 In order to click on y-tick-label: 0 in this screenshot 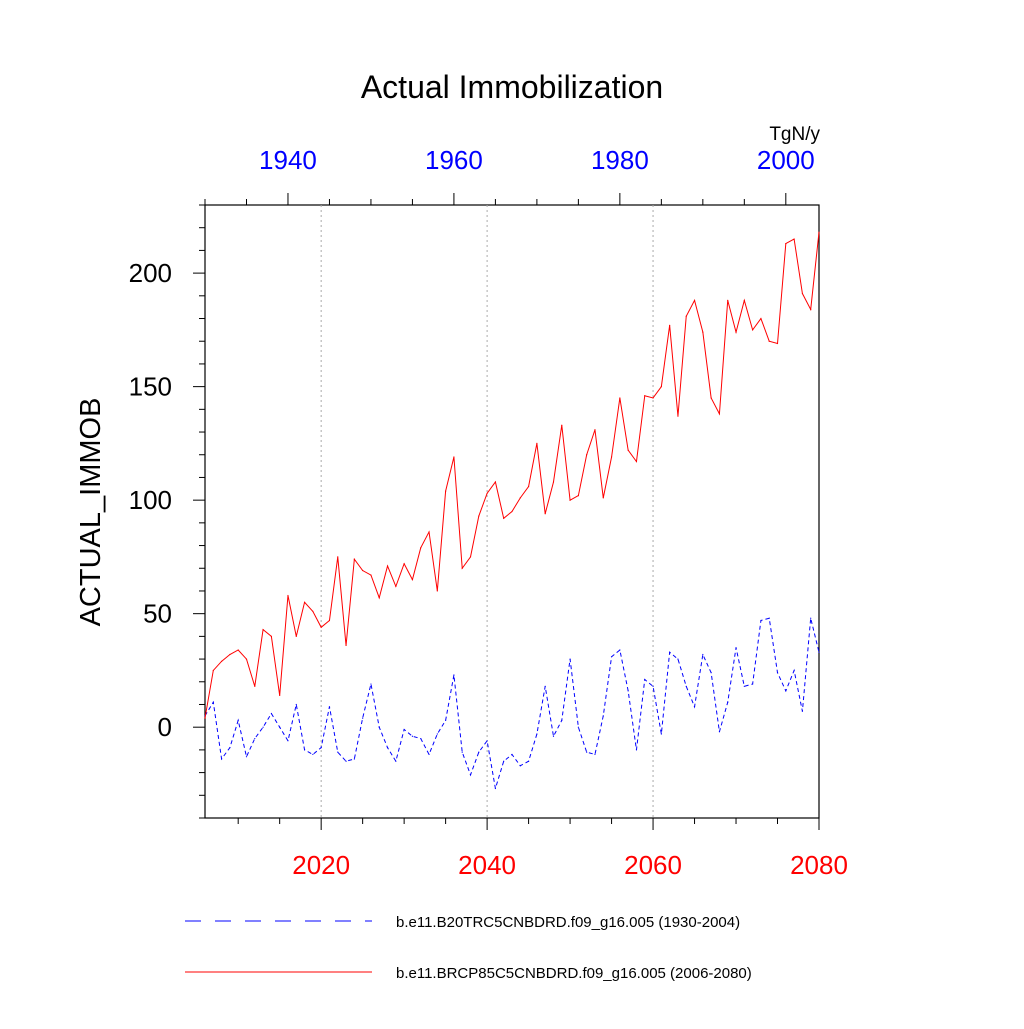, I will do `click(165, 727)`.